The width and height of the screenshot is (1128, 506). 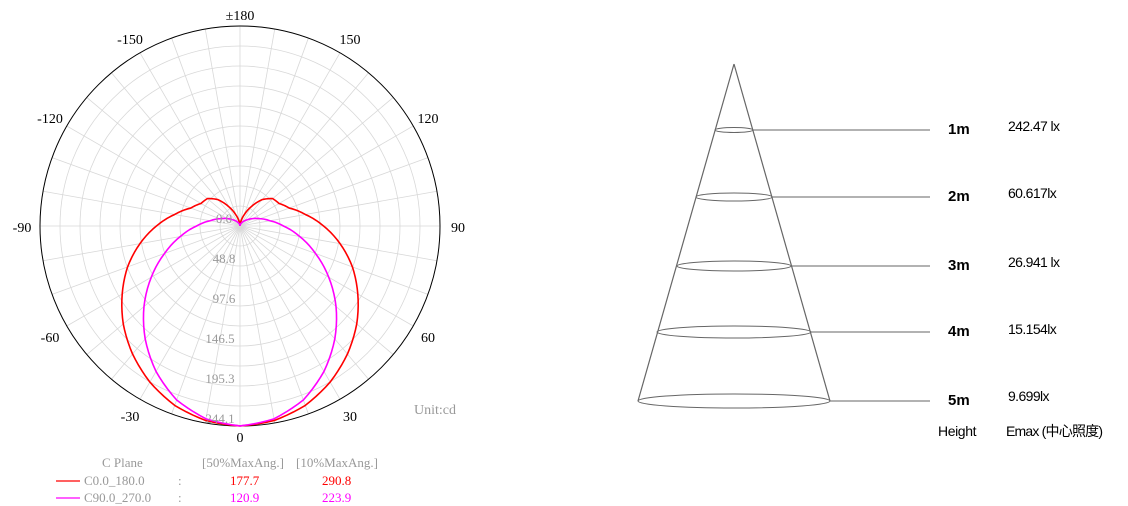 What do you see at coordinates (428, 338) in the screenshot?
I see `angle-label-lower-right-1: 60` at bounding box center [428, 338].